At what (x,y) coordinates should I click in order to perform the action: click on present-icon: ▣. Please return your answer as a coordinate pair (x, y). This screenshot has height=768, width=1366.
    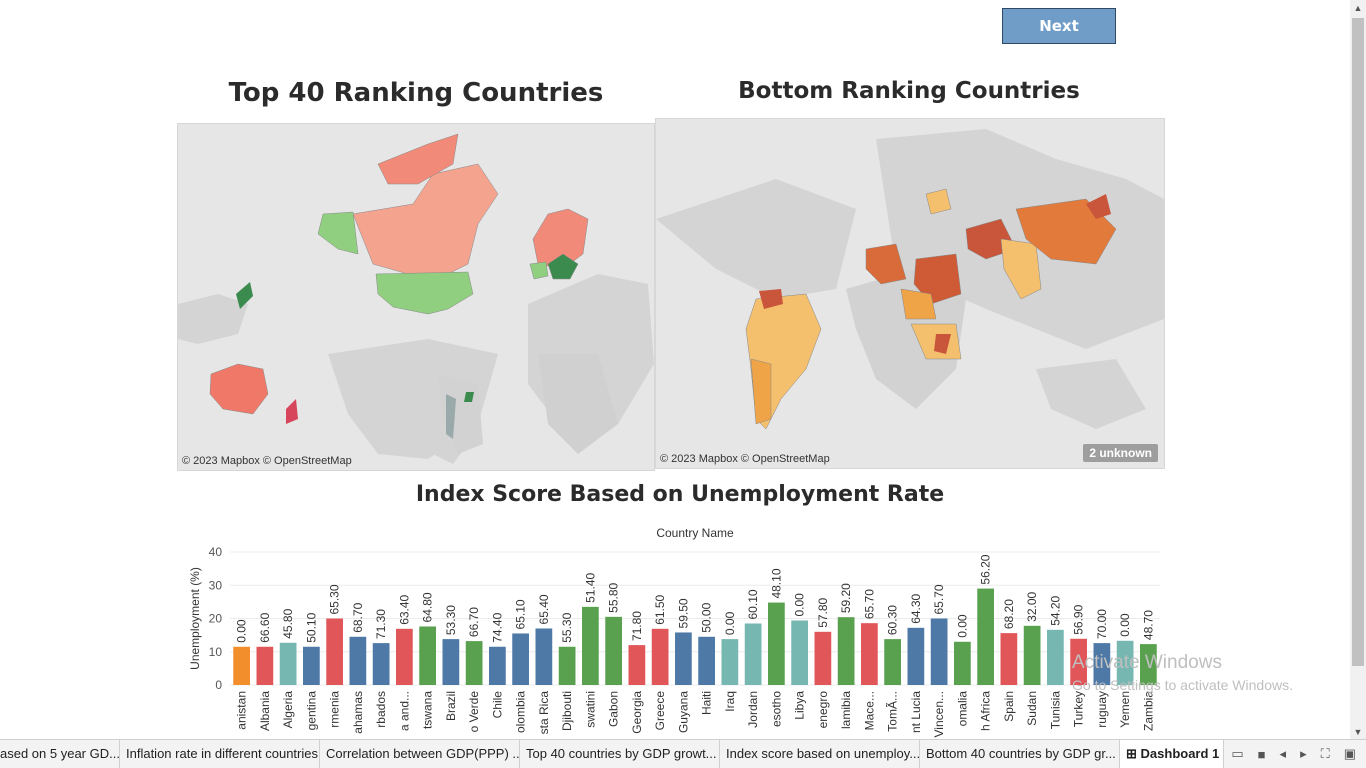
    Looking at the image, I should click on (1349, 753).